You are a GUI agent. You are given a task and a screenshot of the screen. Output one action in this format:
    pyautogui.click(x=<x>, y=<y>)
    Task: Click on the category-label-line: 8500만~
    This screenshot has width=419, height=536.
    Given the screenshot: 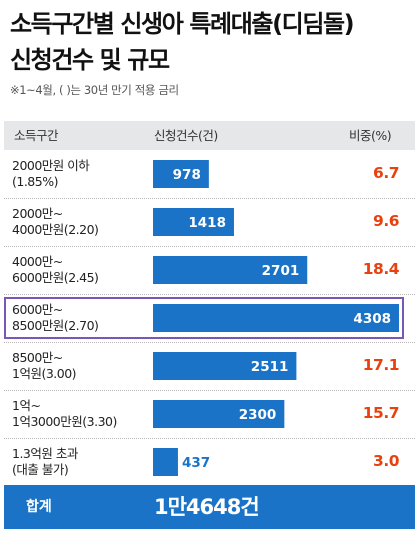 What is the action you would take?
    pyautogui.click(x=37, y=357)
    